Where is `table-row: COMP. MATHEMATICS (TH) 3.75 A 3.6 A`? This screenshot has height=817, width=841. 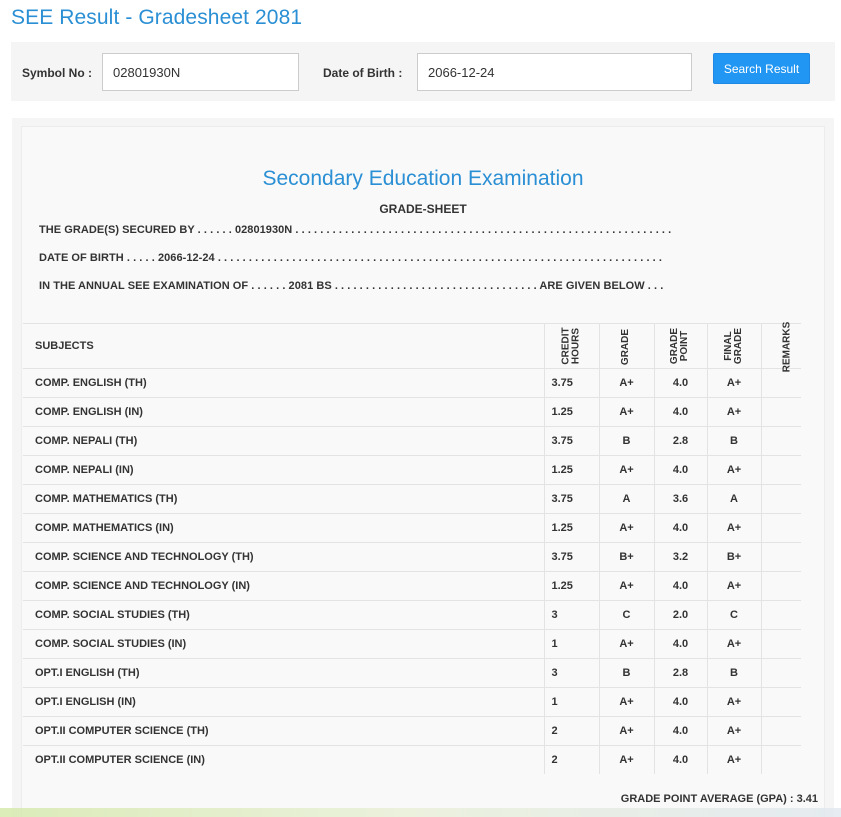 table-row: COMP. MATHEMATICS (TH) 3.75 A 3.6 A is located at coordinates (412, 499).